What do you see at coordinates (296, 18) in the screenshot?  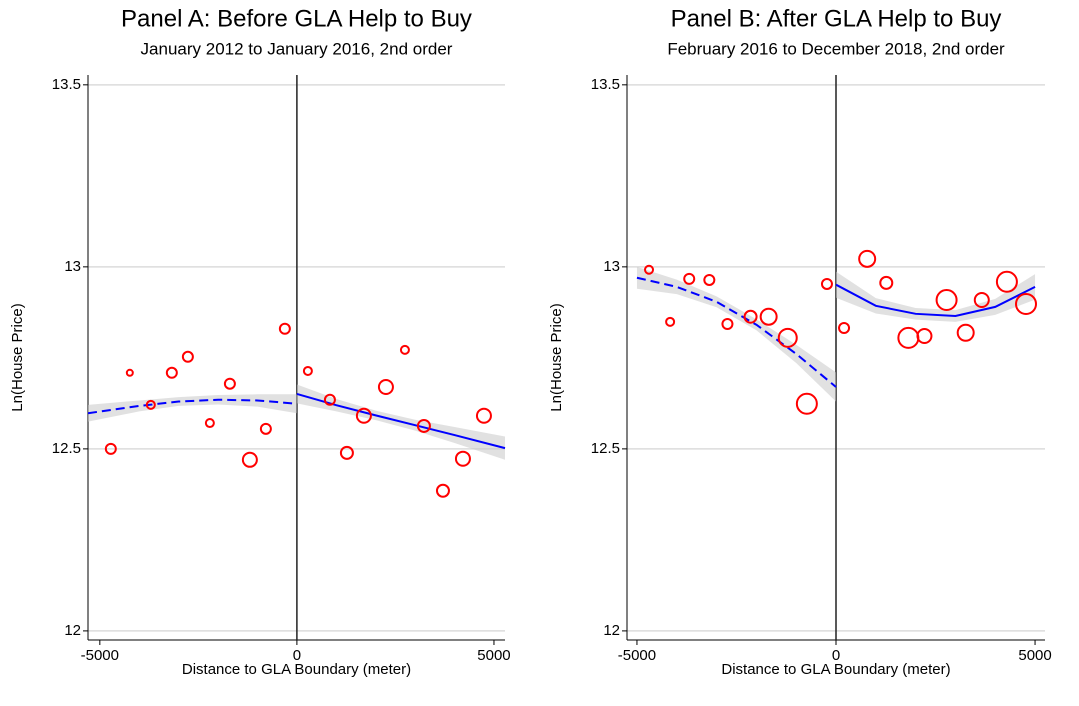 I see `chart-title: Panel A: Before GLA Help to Buy` at bounding box center [296, 18].